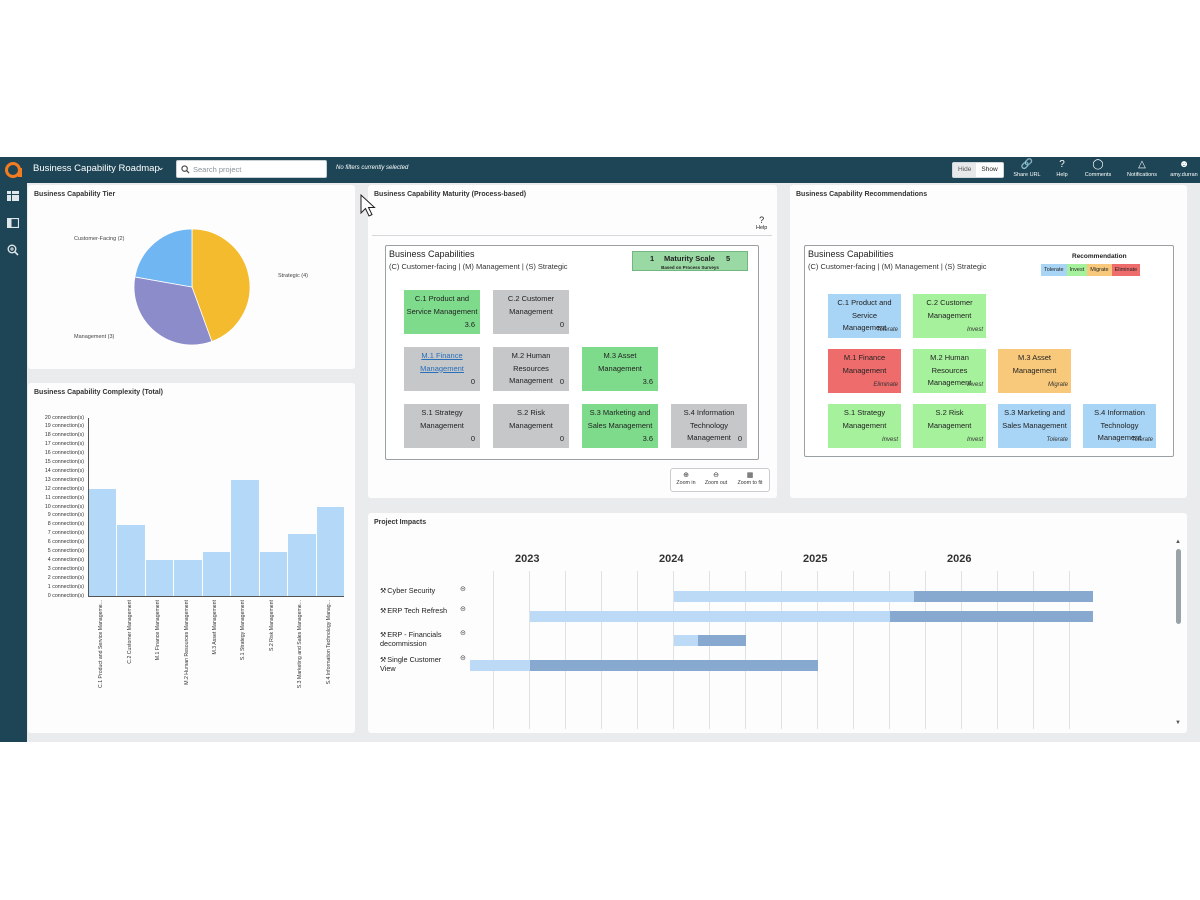 The height and width of the screenshot is (900, 1200). What do you see at coordinates (1184, 168) in the screenshot?
I see `user-menu-button: ☻ amy.durran` at bounding box center [1184, 168].